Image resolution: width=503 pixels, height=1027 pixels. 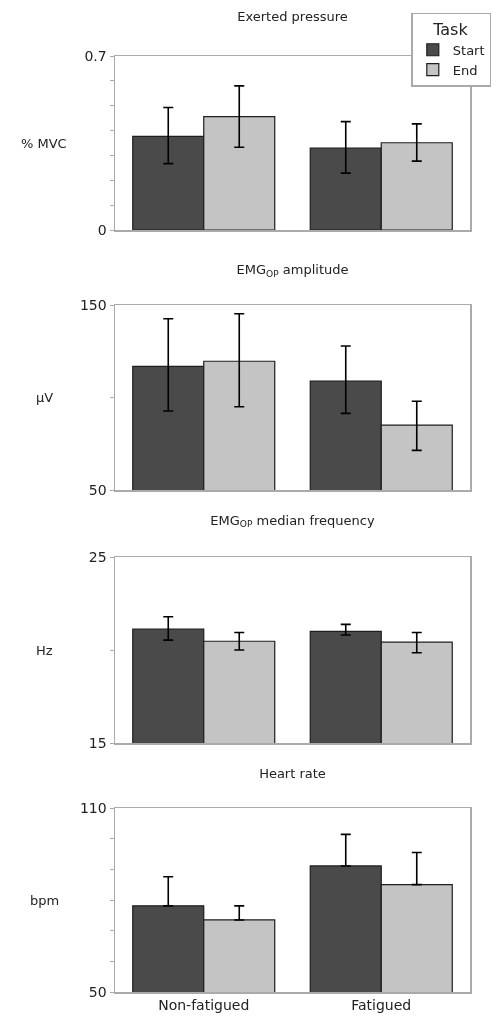 What do you see at coordinates (292, 270) in the screenshot?
I see `chart-title: EMG$_{OP}$ amplitude` at bounding box center [292, 270].